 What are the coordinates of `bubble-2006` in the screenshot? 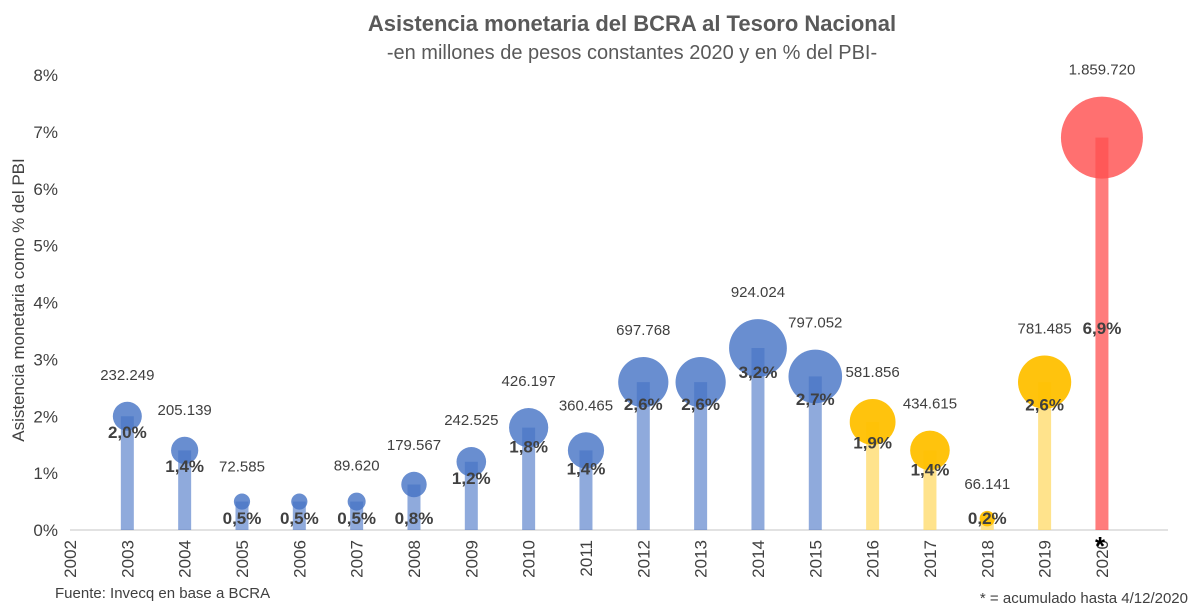 It's located at (299, 501).